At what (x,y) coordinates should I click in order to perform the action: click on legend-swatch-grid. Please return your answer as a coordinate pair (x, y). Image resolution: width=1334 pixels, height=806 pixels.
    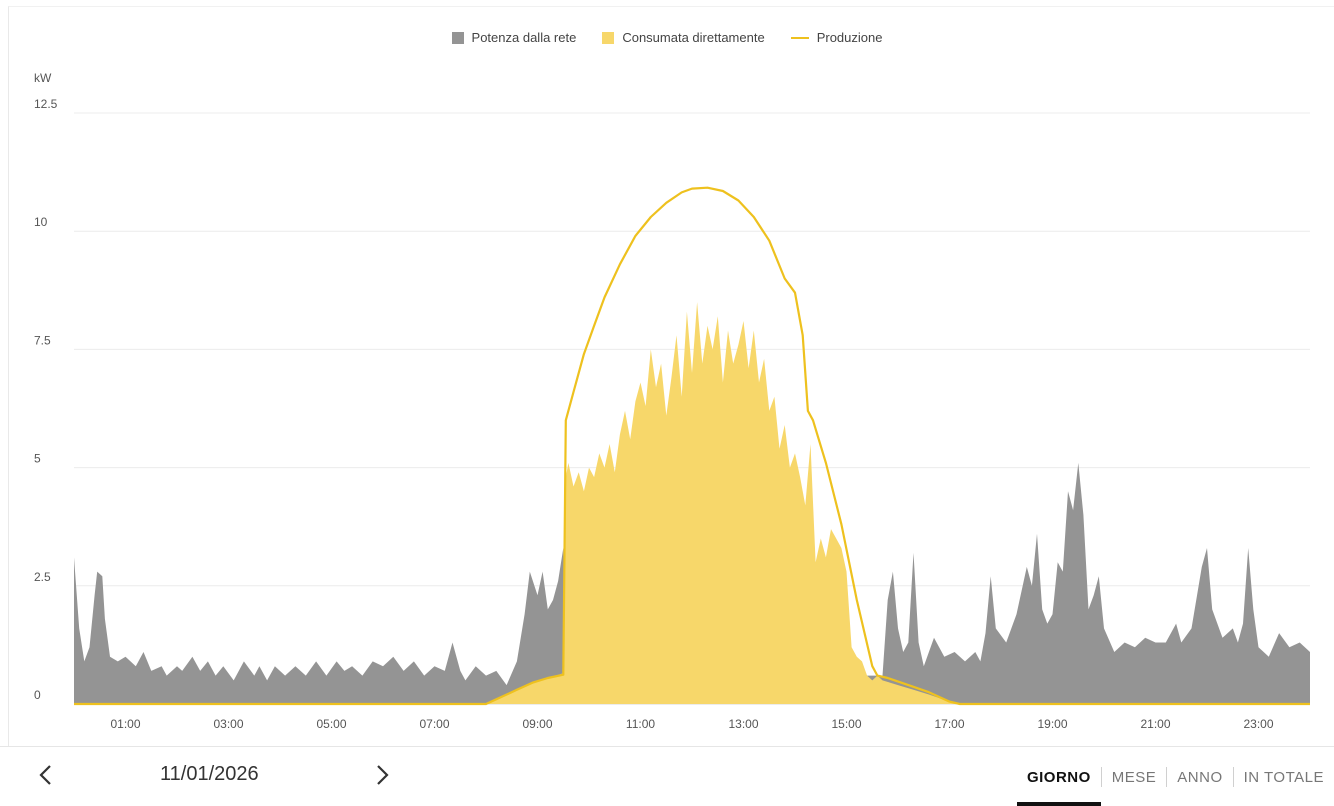
    Looking at the image, I should click on (457, 37).